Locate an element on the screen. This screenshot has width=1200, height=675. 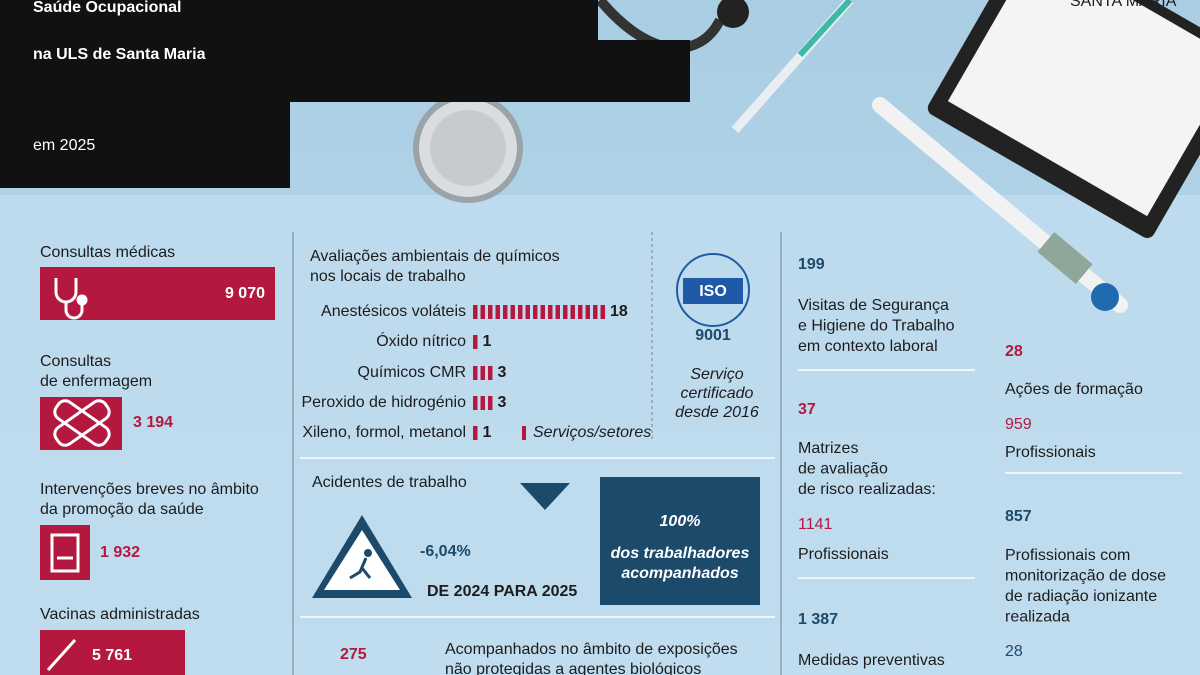
stat-label: monitorização de dose is located at coordinates (1085, 576).